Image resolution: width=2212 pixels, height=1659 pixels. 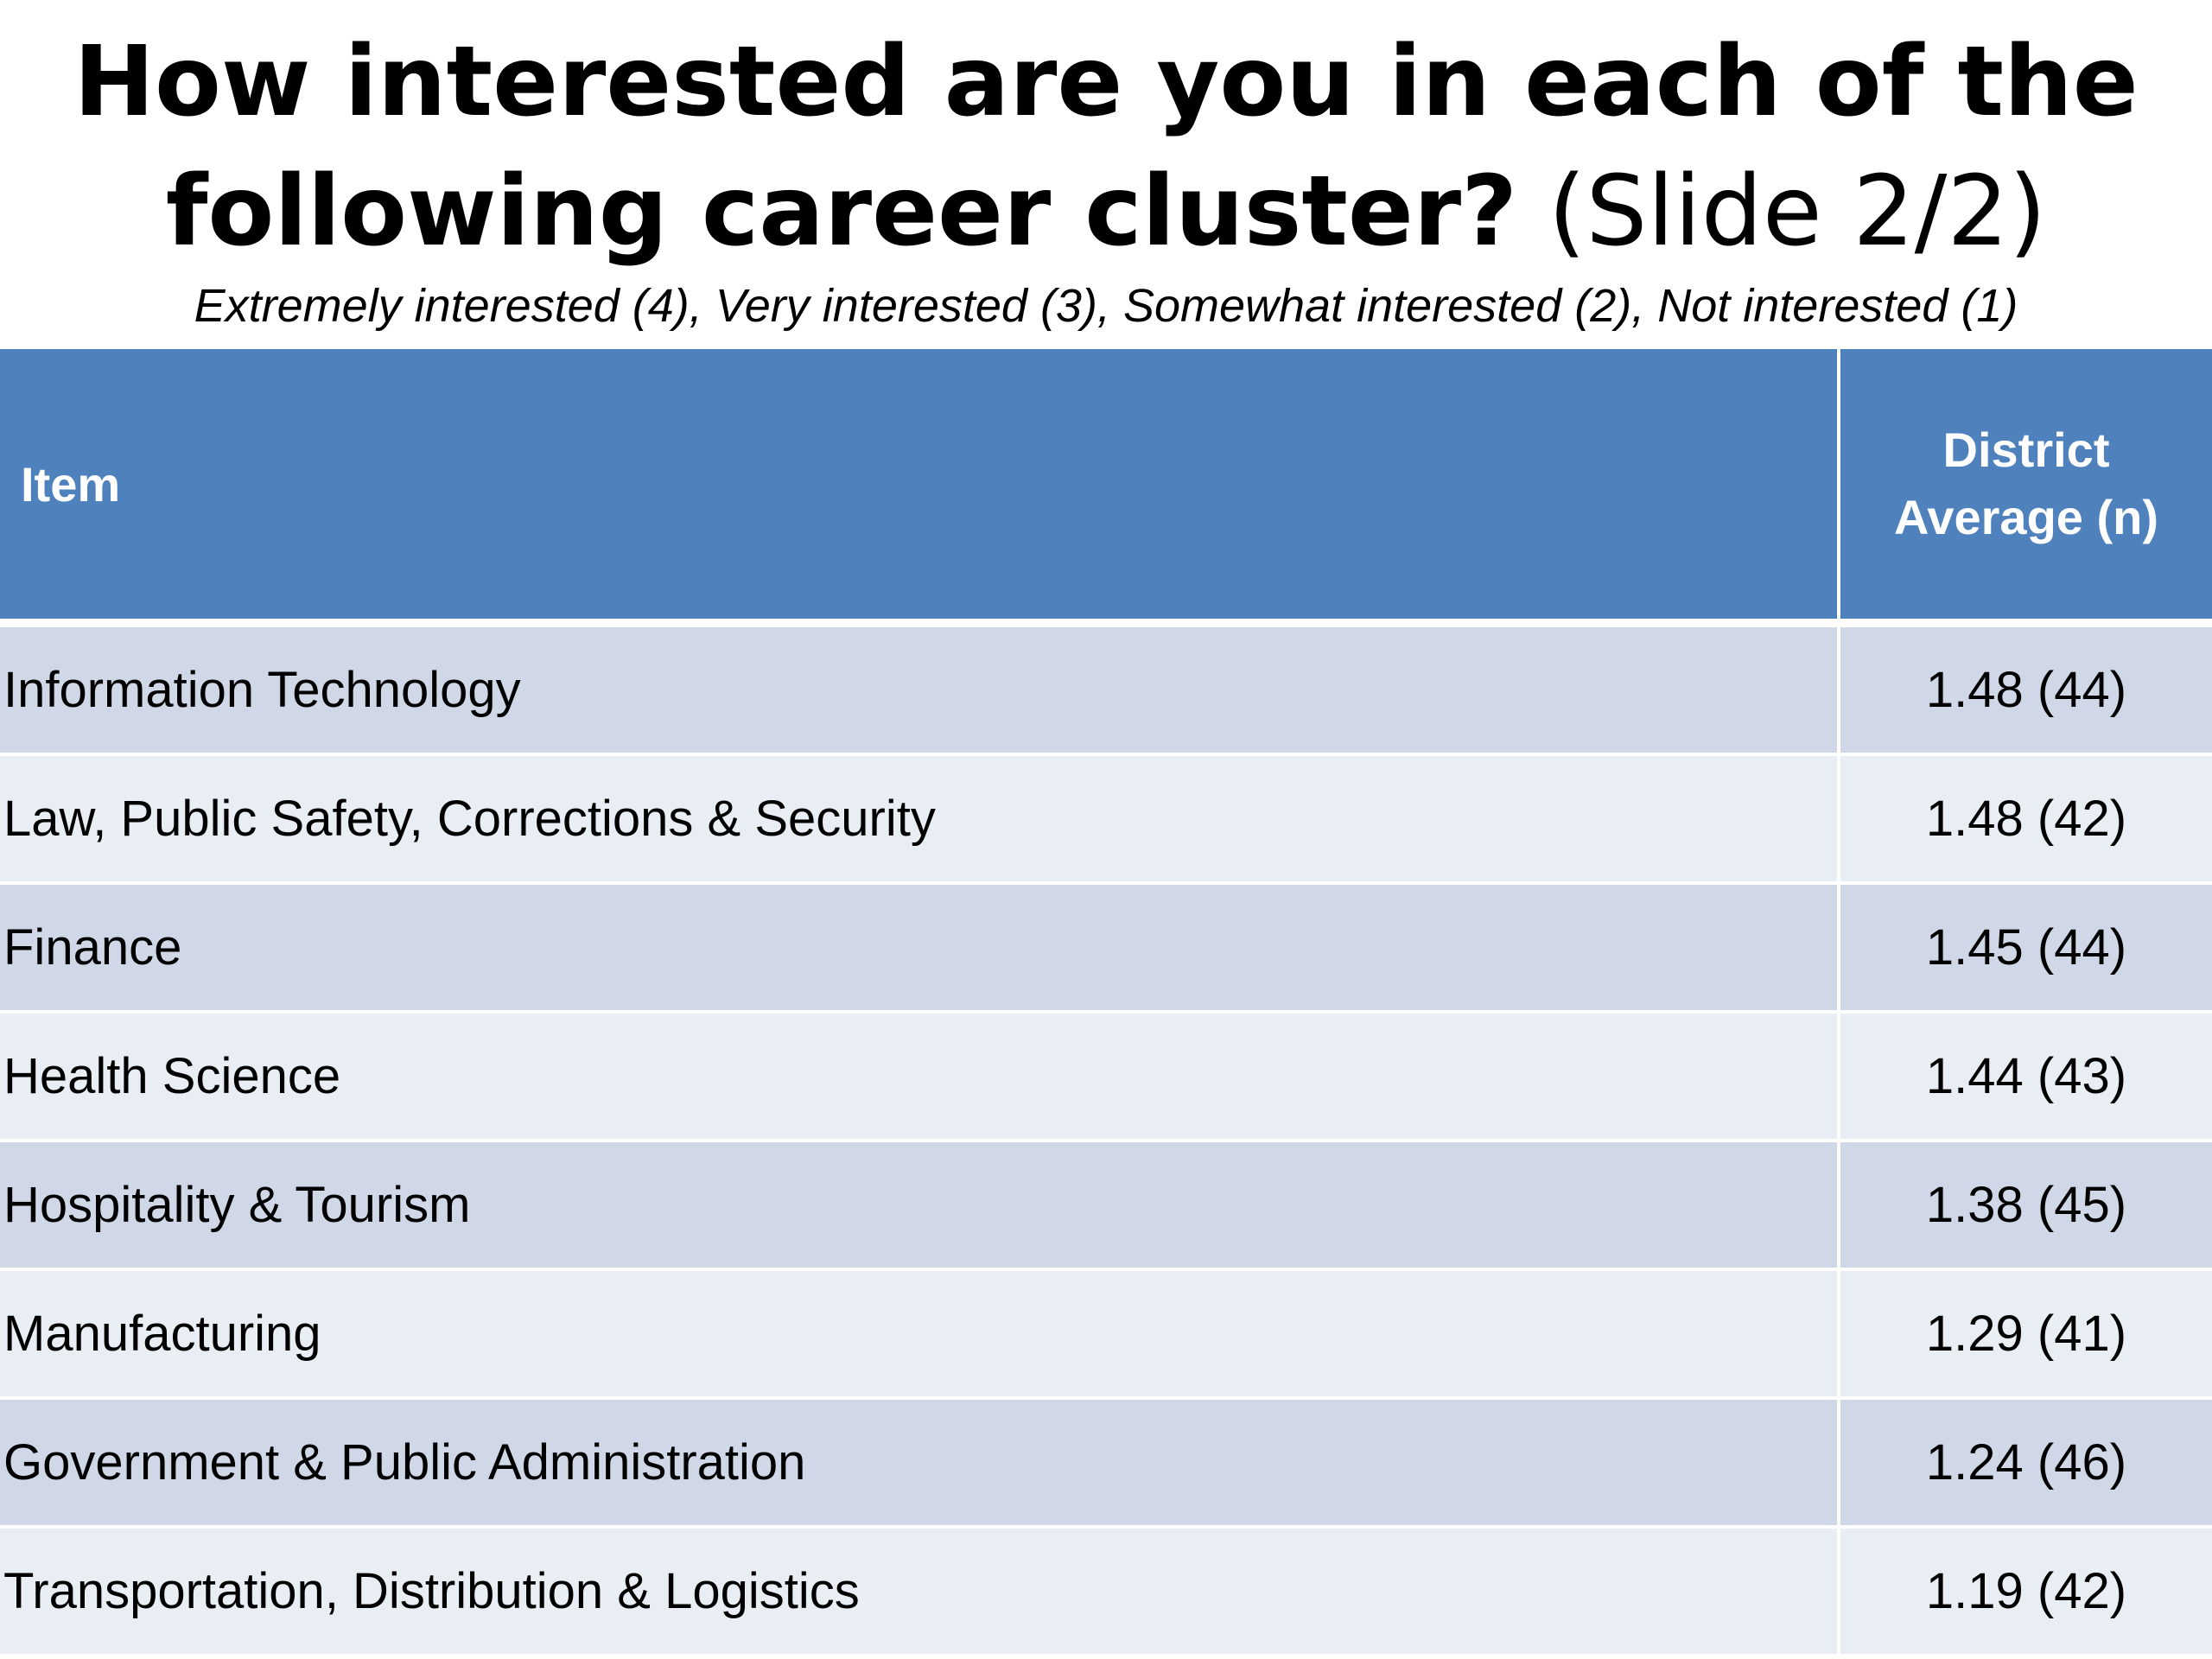 I want to click on row-value: 1.29 (41), so click(x=2026, y=1334).